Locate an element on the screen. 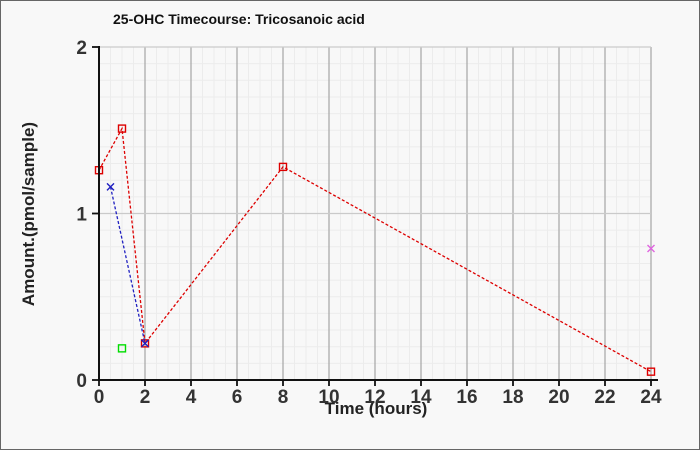 The image size is (700, 450). x-tick-label-24: 24 is located at coordinates (651, 397).